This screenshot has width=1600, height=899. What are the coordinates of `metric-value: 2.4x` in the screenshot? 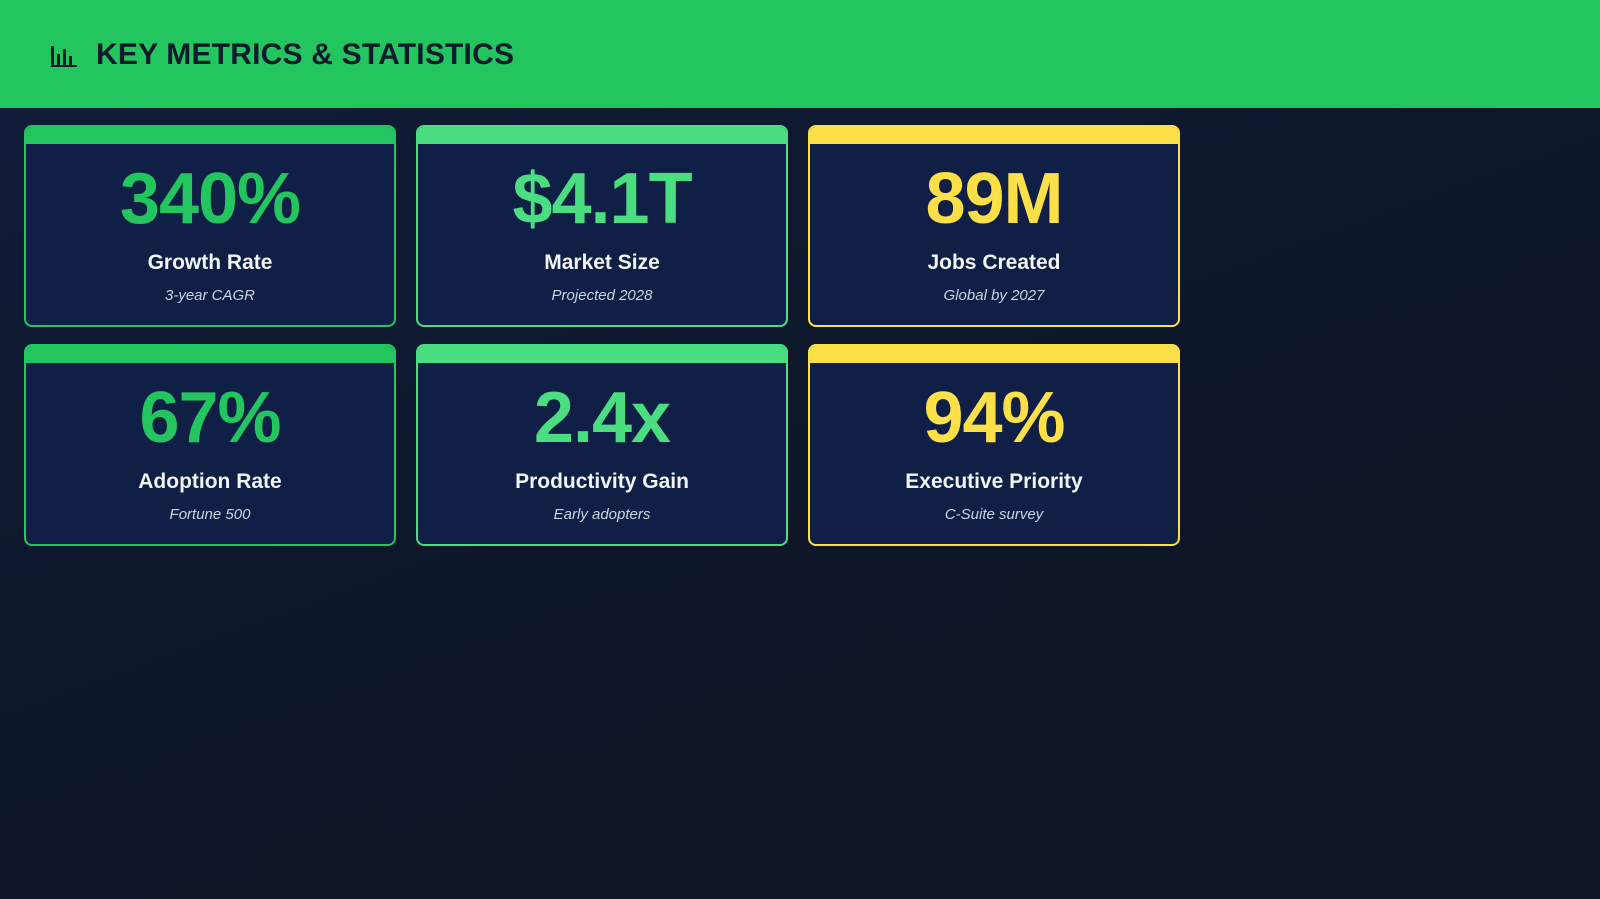 It's located at (602, 418).